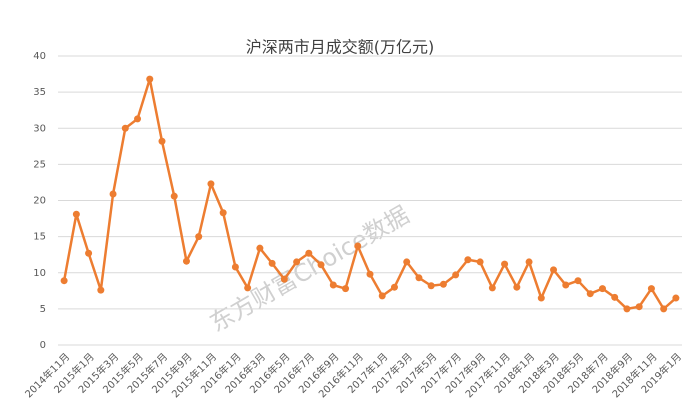  I want to click on y-tick-label: 15, so click(39, 237).